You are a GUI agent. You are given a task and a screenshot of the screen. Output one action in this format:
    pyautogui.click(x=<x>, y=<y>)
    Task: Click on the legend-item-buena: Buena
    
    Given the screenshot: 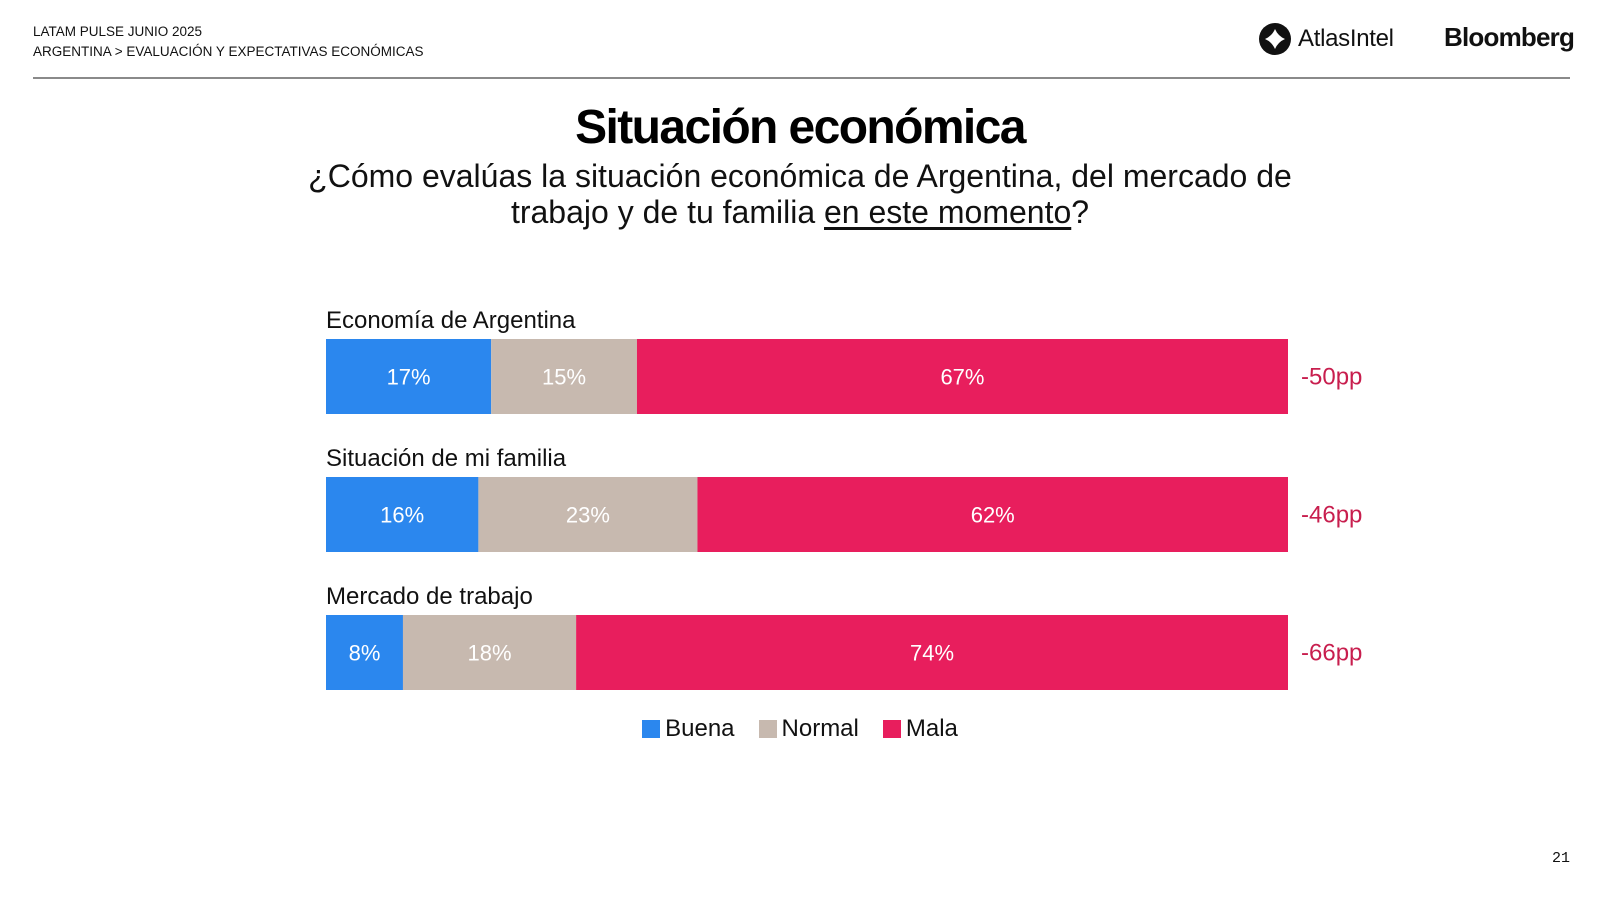 What is the action you would take?
    pyautogui.click(x=688, y=729)
    